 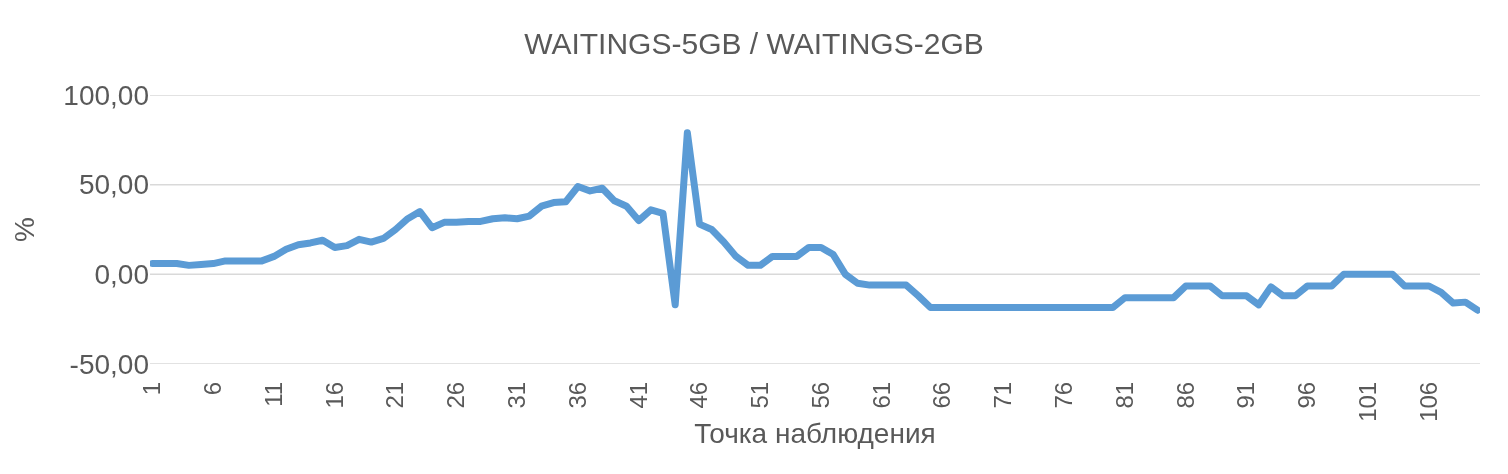 I want to click on x-tick-label: 16, so click(x=334, y=395).